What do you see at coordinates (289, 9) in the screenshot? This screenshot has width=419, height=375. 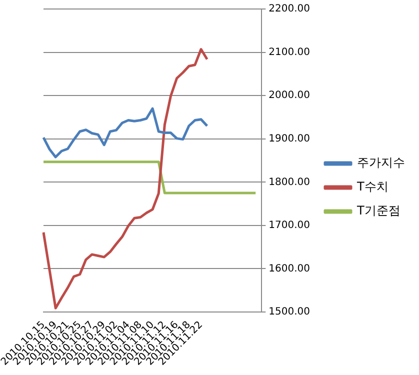 I see `y-tick-label: 2200.00` at bounding box center [289, 9].